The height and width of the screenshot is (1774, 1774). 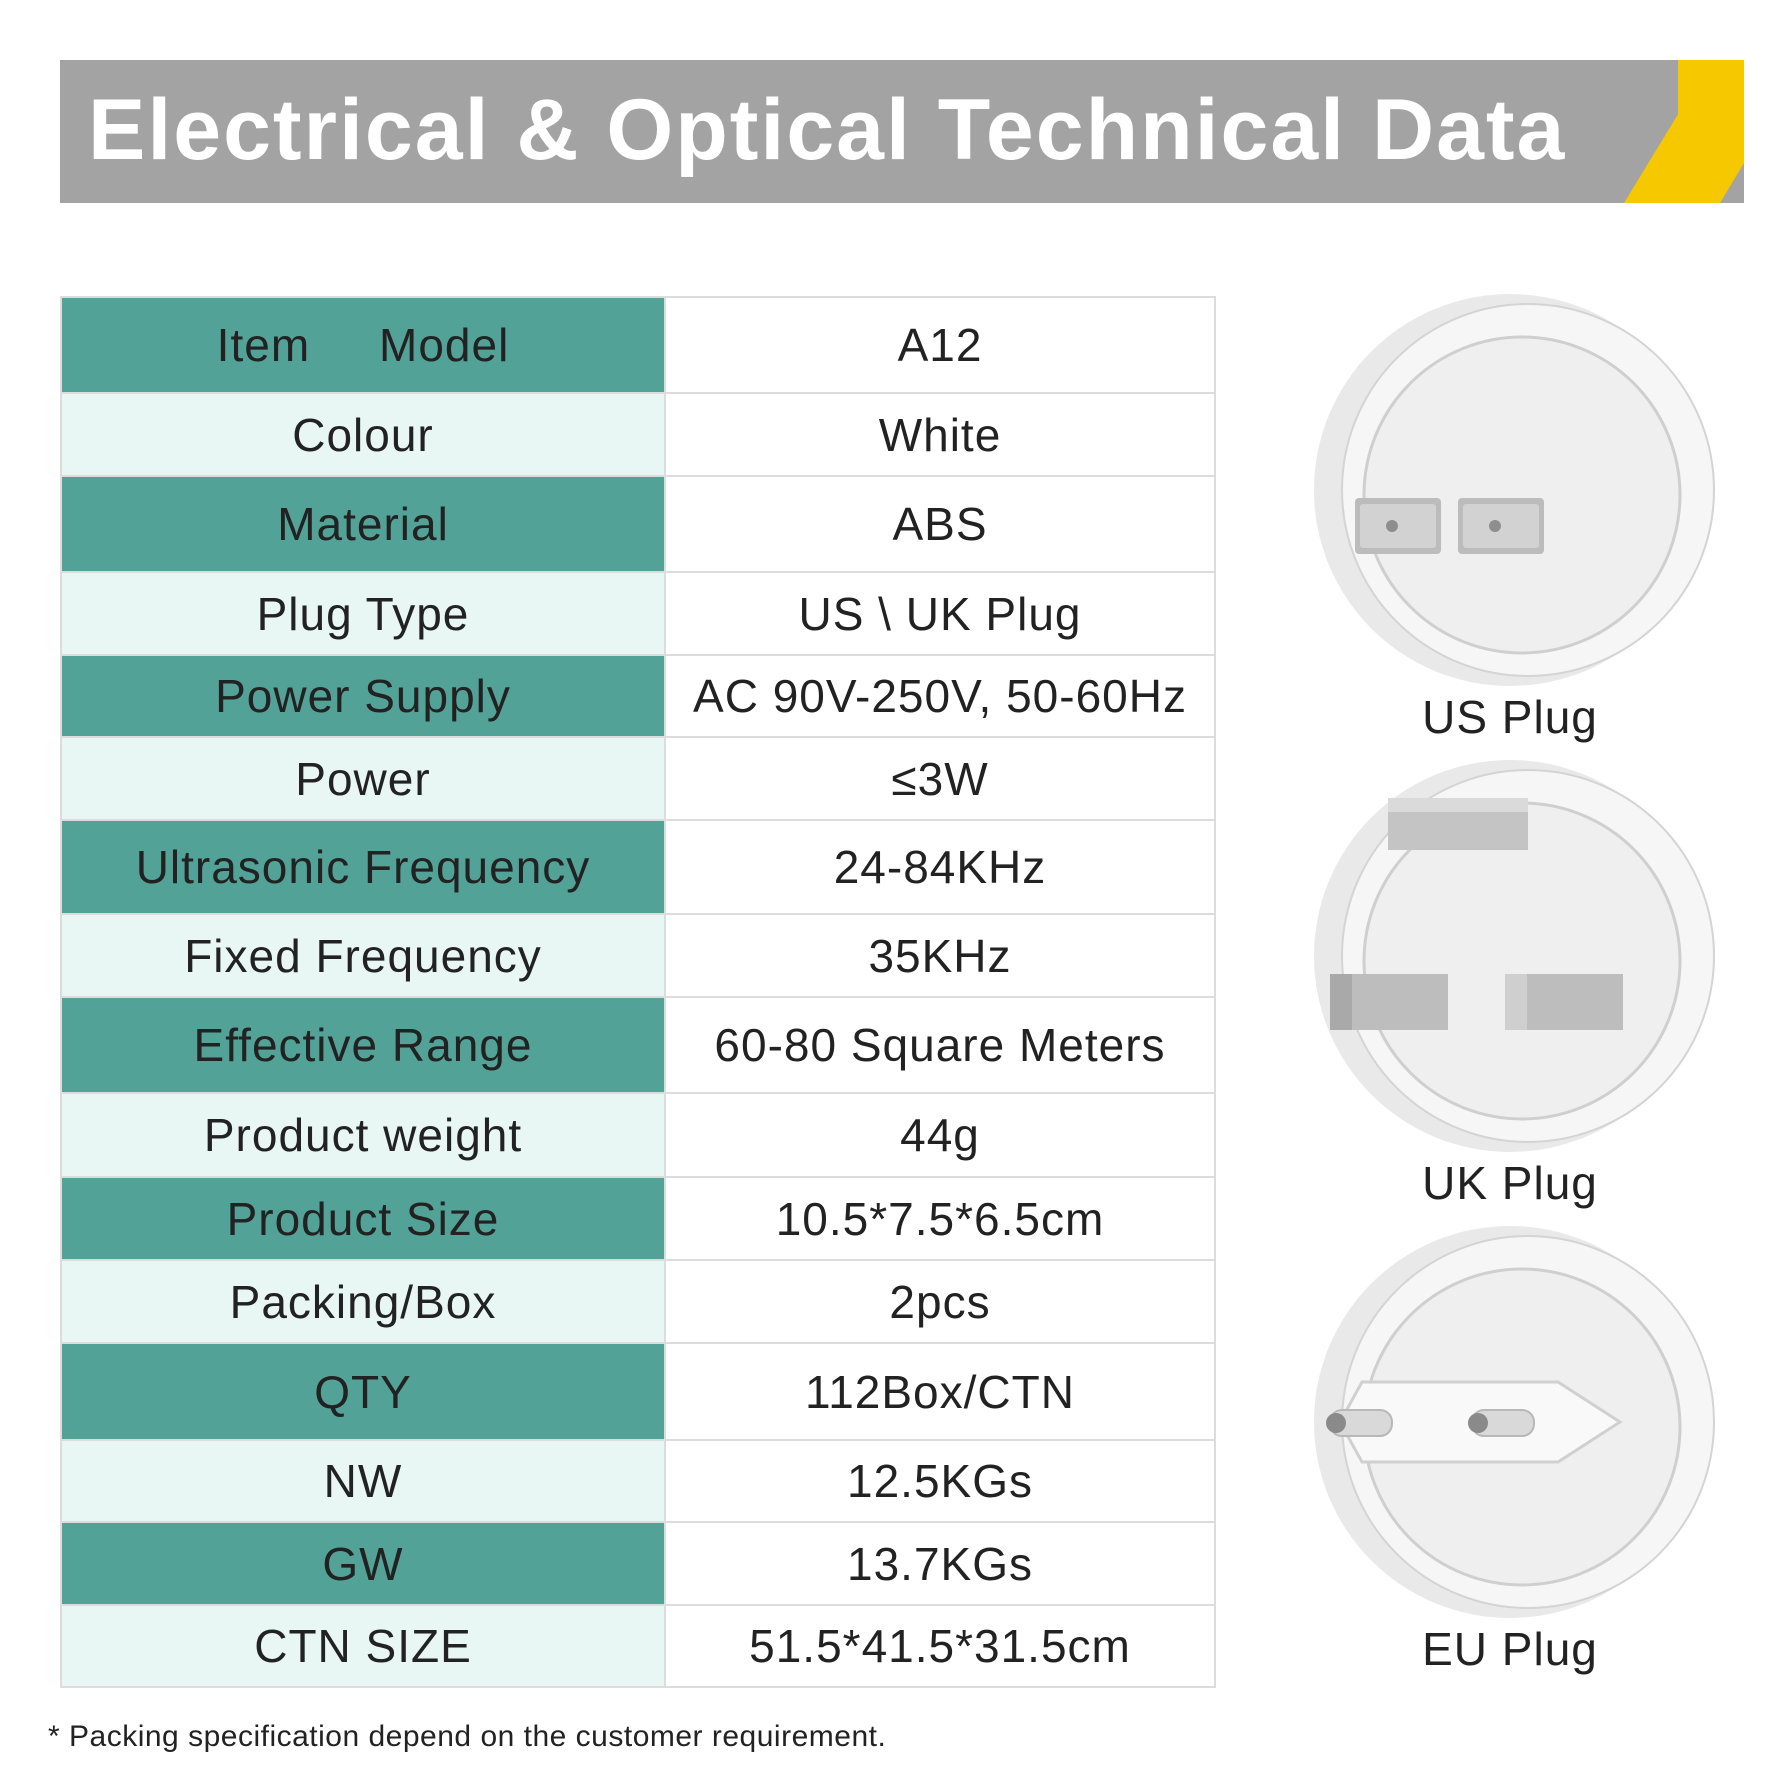 I want to click on spec-value: 13.7KGs, so click(x=940, y=1563).